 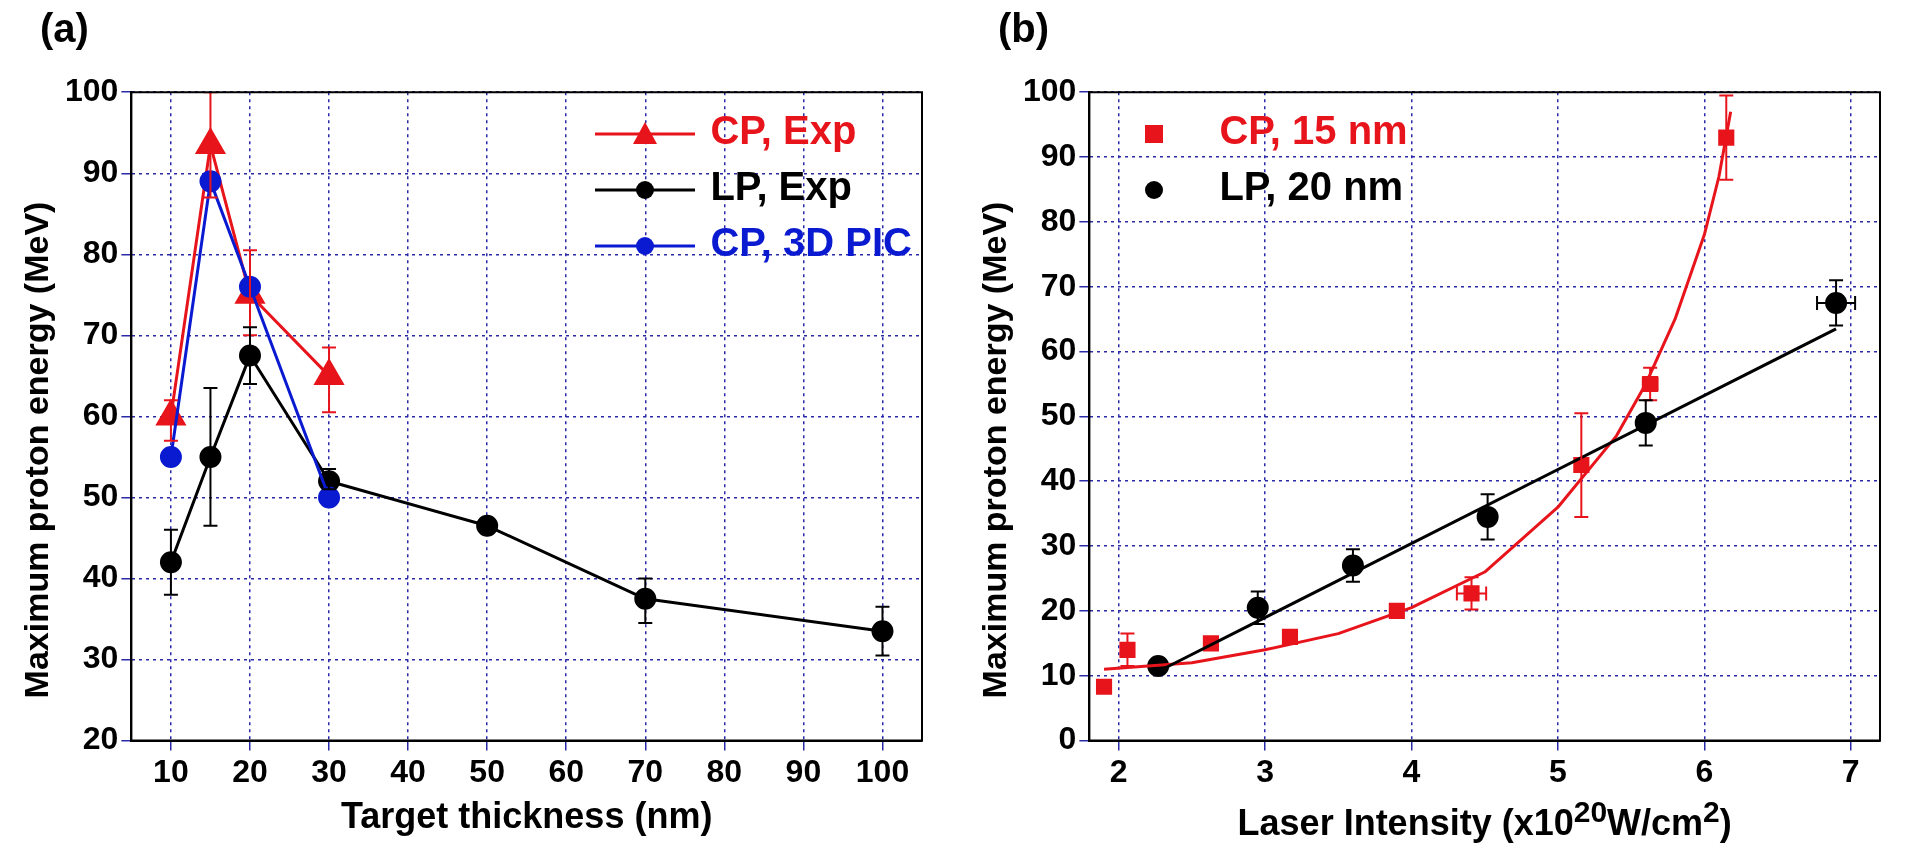 I want to click on x-axis-title: Target thickness (nm), so click(x=526, y=816).